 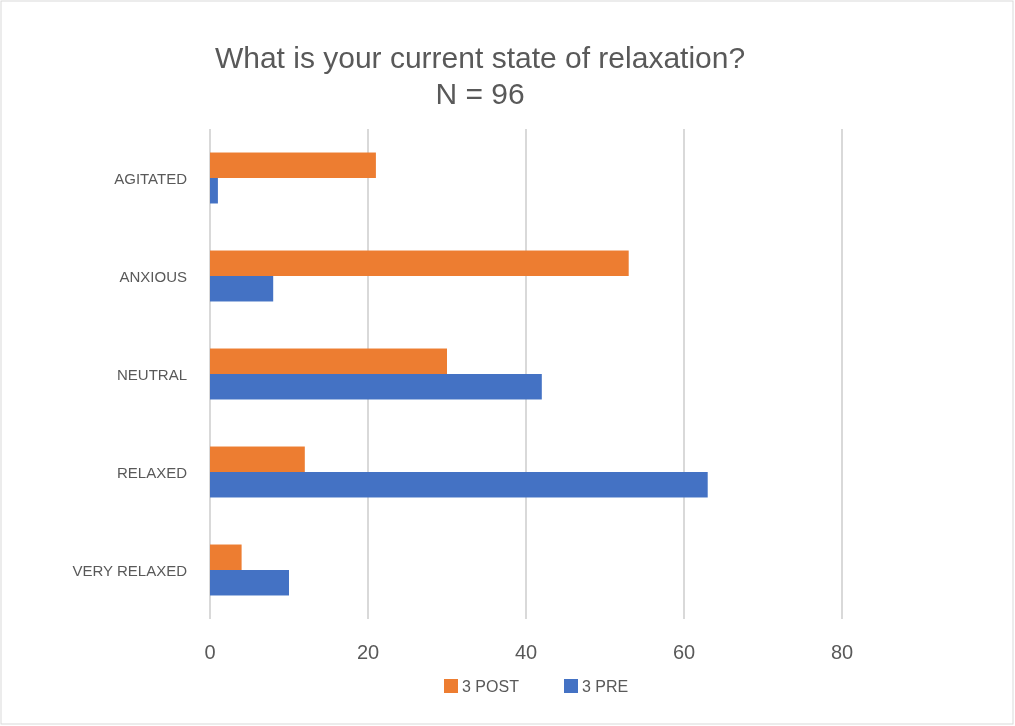 What do you see at coordinates (842, 652) in the screenshot?
I see `x-tick-label: 80` at bounding box center [842, 652].